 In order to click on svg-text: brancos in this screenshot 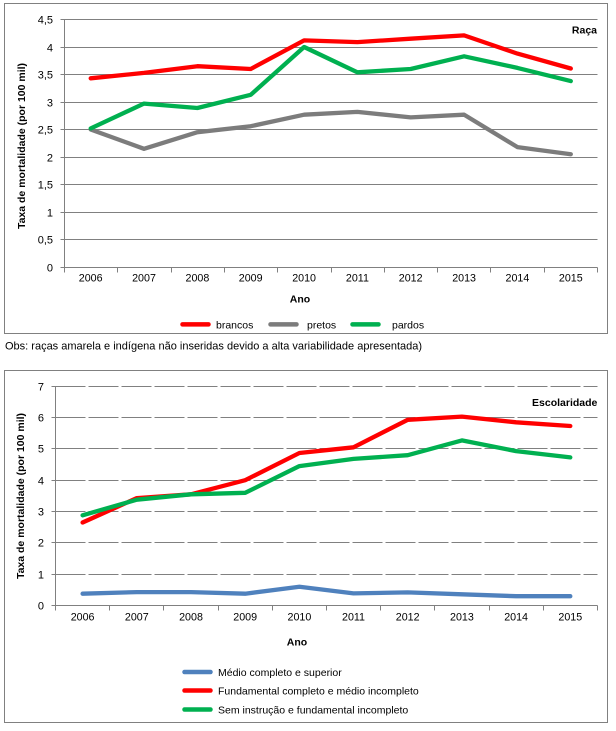, I will do `click(234, 326)`.